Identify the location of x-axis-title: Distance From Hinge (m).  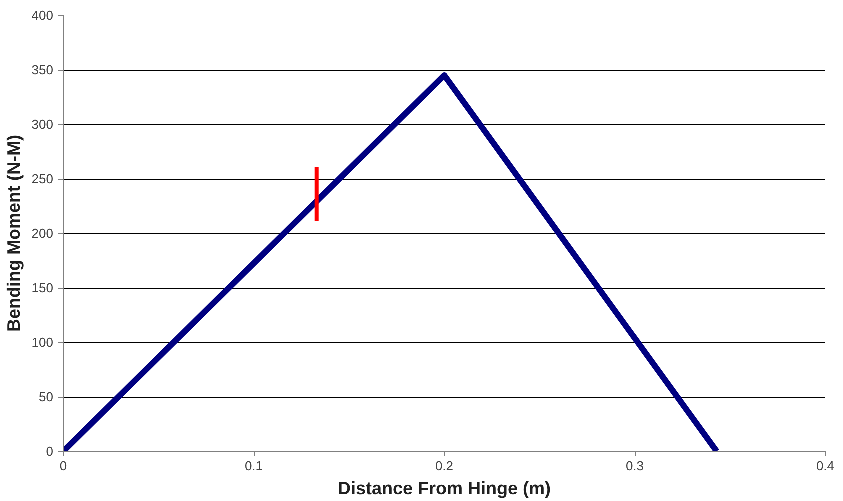
(445, 488).